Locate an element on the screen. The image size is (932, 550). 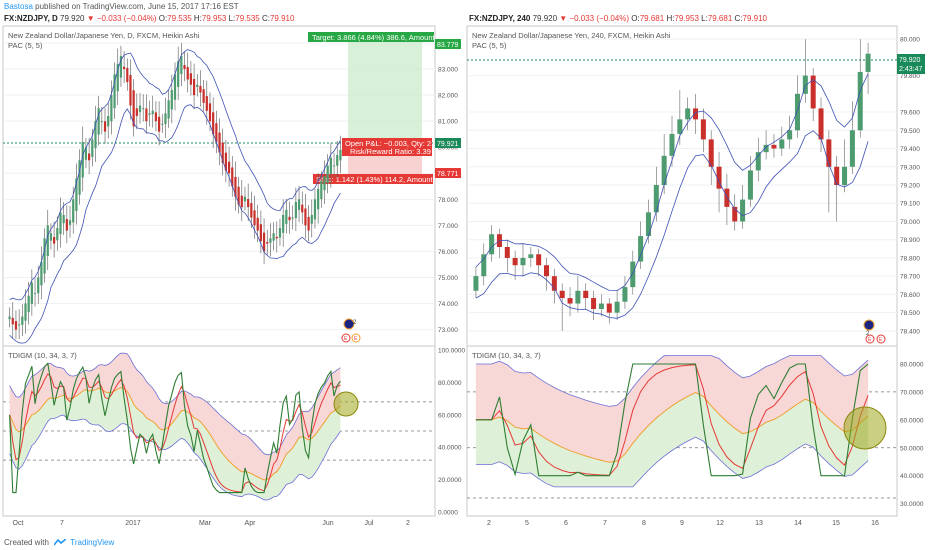
right-tdi-tick: 70.0000 is located at coordinates (912, 392).